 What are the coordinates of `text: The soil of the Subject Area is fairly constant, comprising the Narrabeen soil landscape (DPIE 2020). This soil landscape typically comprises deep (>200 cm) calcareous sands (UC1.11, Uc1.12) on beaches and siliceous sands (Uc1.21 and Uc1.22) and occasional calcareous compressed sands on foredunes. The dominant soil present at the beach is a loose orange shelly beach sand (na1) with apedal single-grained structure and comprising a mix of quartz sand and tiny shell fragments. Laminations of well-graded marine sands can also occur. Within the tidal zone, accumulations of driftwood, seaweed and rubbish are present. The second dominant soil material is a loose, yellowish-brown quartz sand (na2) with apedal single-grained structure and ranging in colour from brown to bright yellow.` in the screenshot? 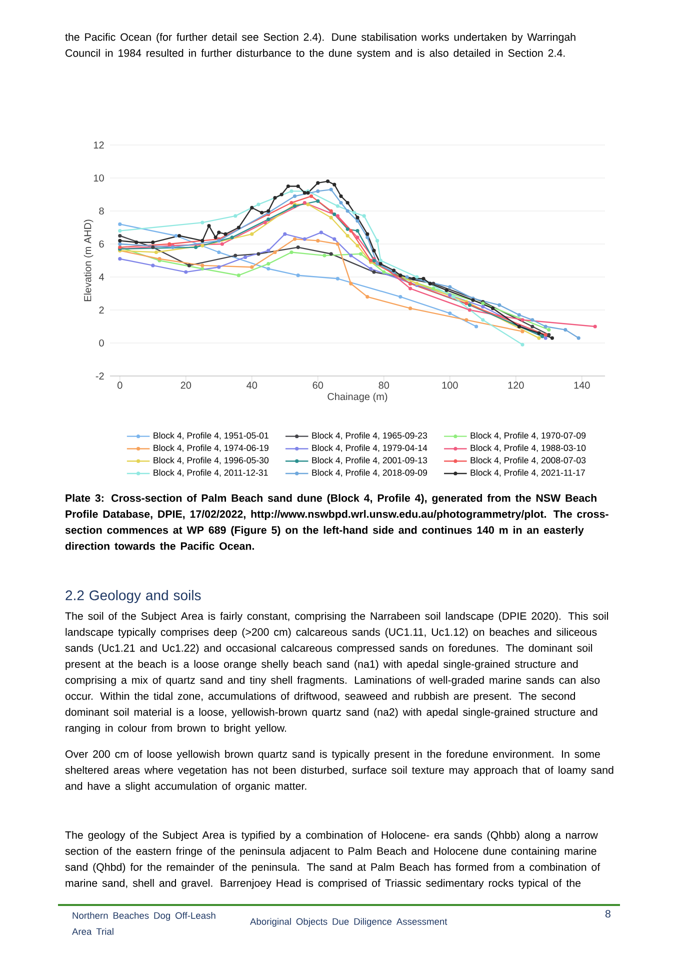 It's located at (336, 673).